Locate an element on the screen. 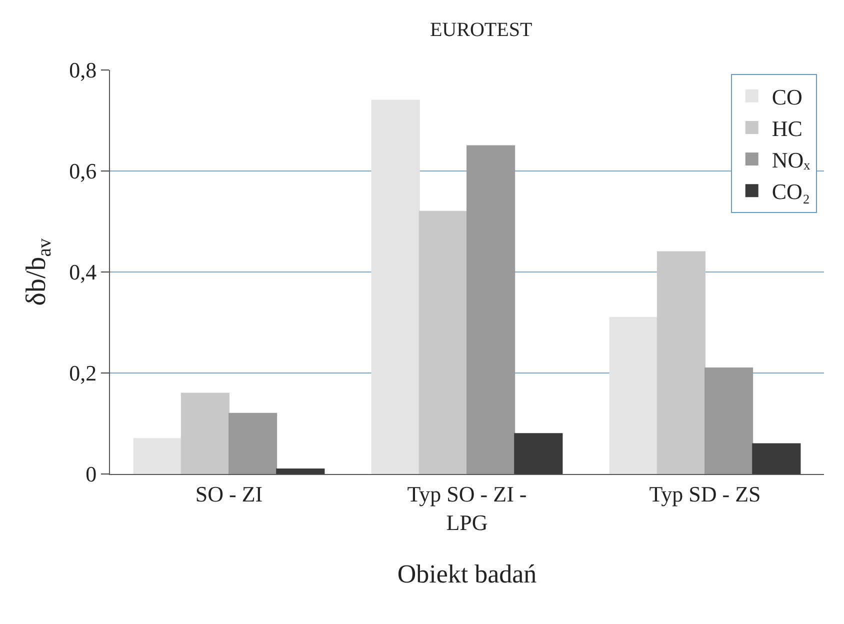  chart-title: EUROTEST is located at coordinates (481, 29).